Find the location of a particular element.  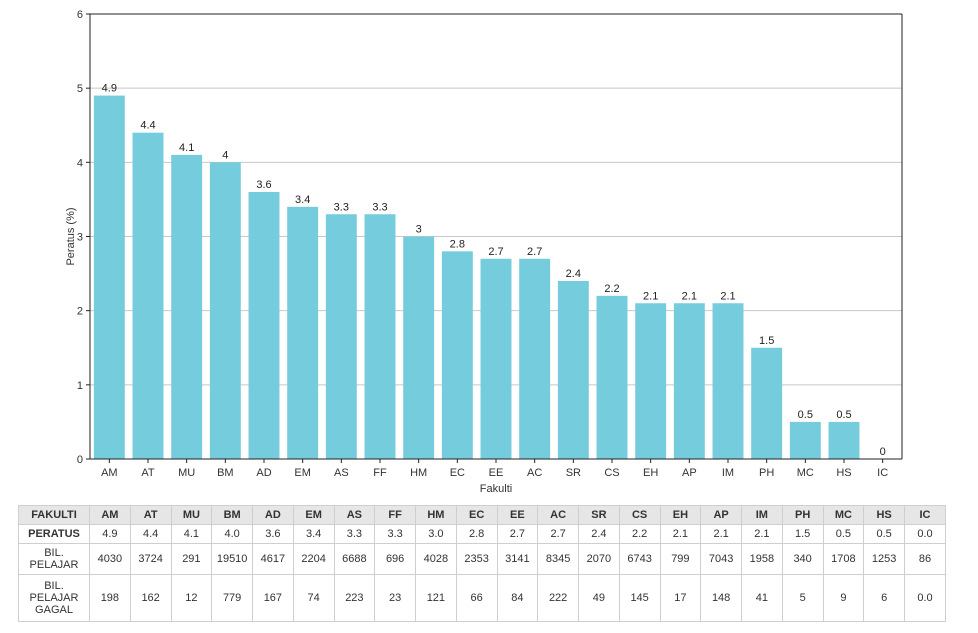

table-cell: 145 is located at coordinates (639, 598).